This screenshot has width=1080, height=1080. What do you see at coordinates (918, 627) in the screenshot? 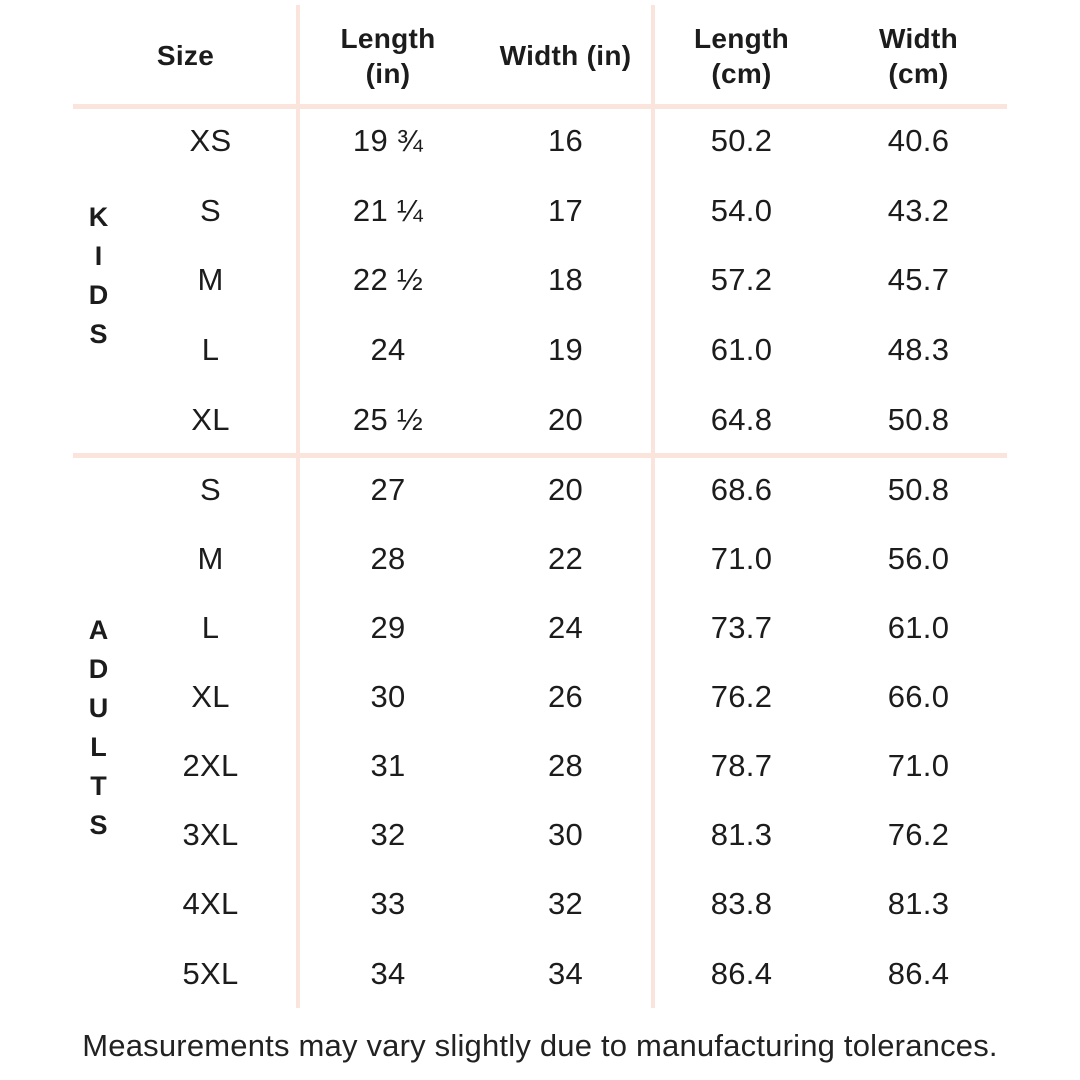
I see `width-cm-cell: 61.0` at bounding box center [918, 627].